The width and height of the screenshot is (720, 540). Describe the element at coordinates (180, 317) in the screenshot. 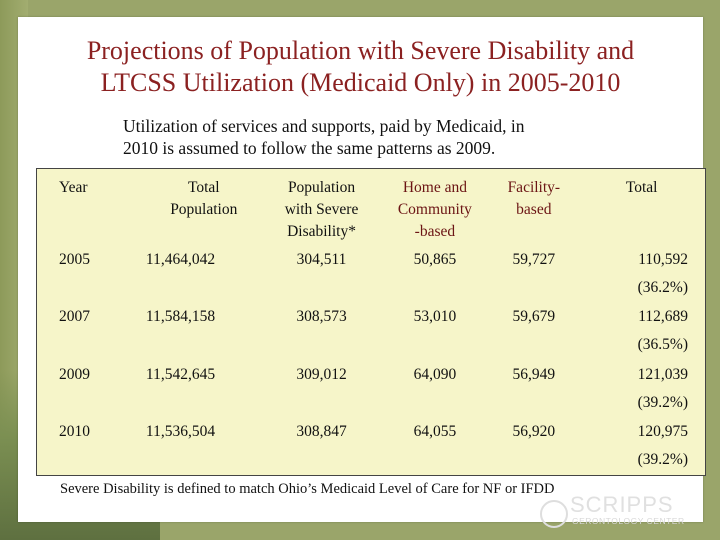

I see `cell-total-population: 11,584,158` at that location.